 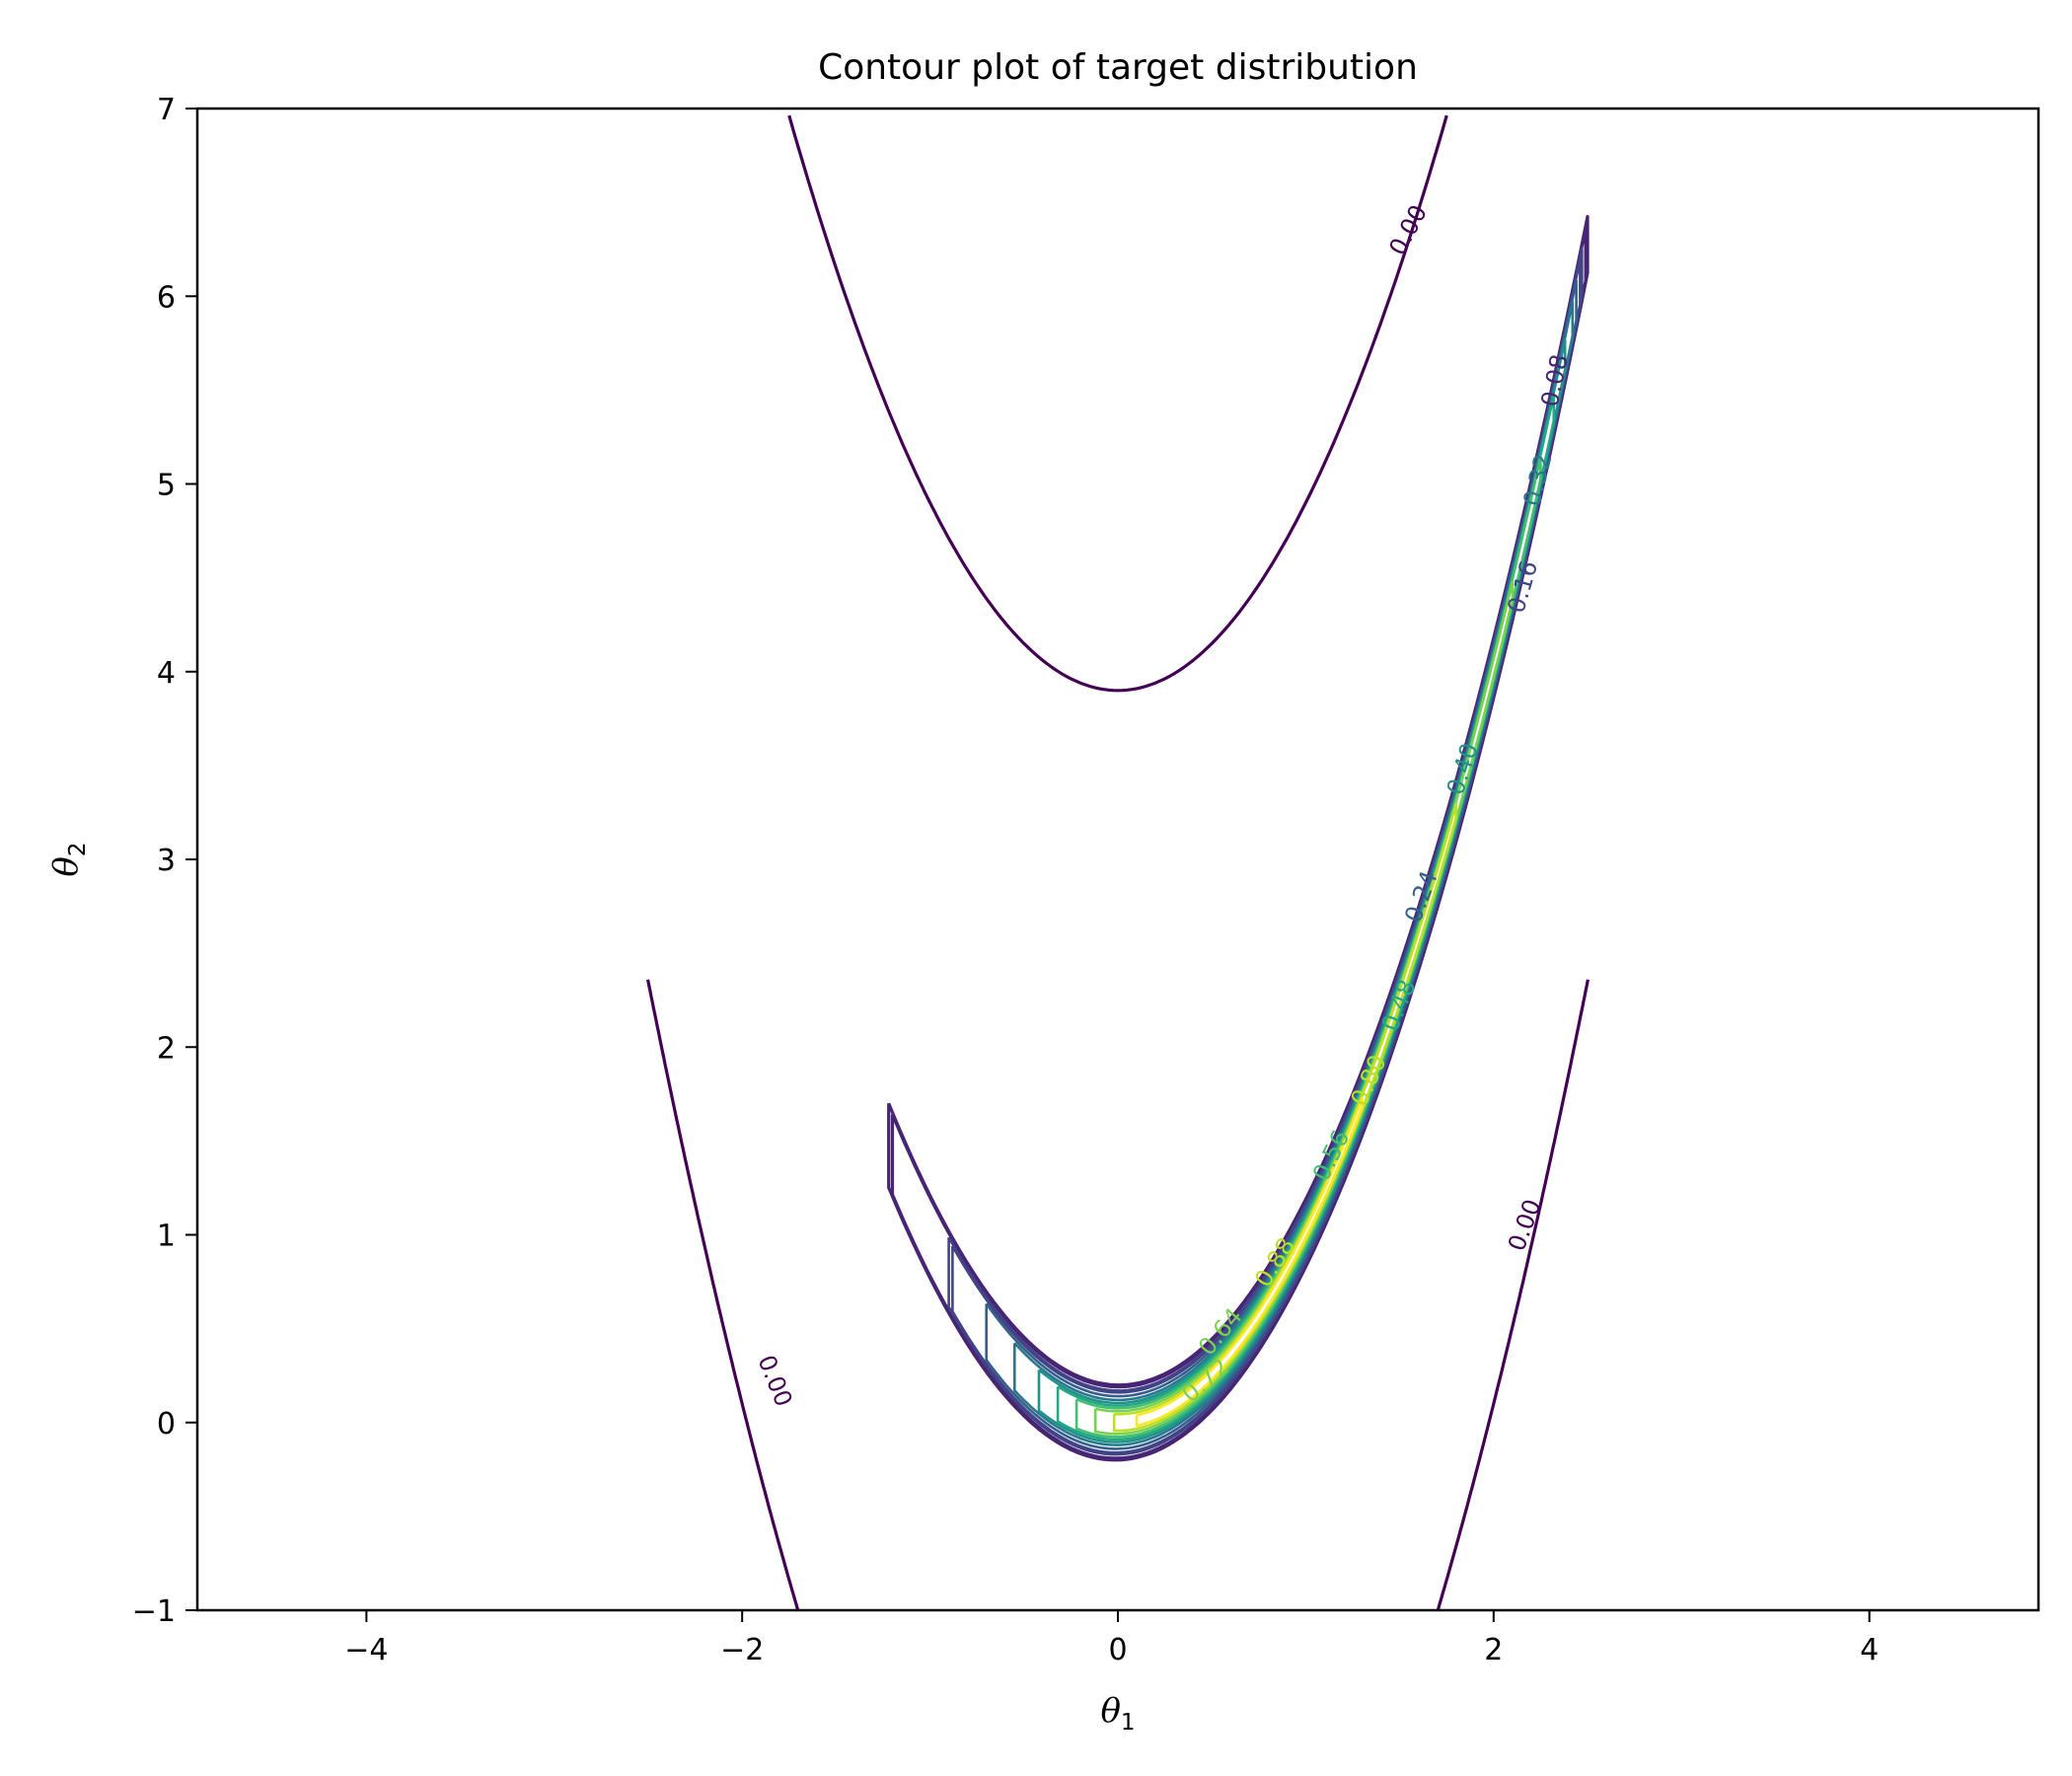 What do you see at coordinates (166, 1048) in the screenshot?
I see `y-tick-label: 2` at bounding box center [166, 1048].